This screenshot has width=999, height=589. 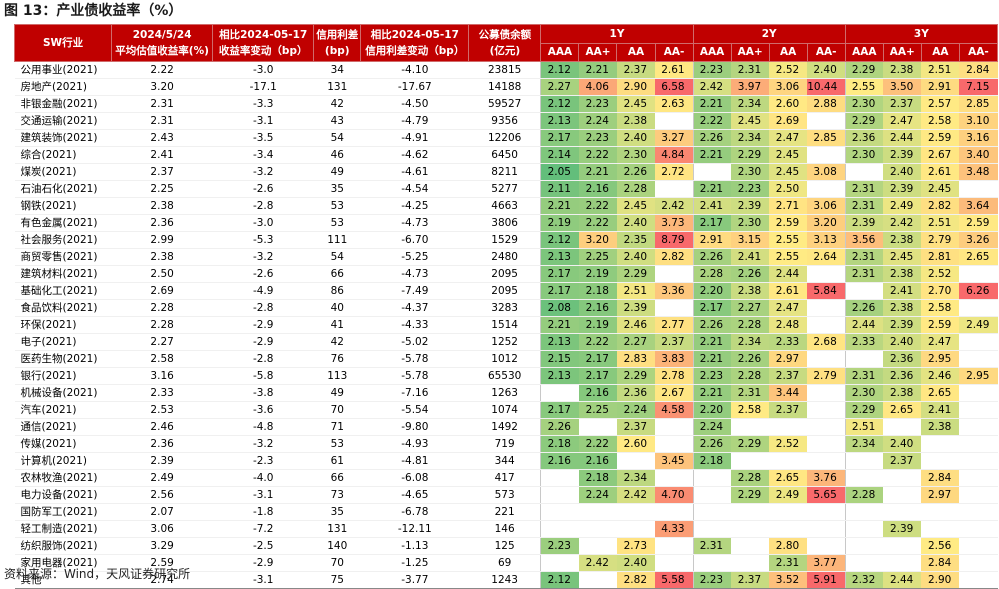 I want to click on yield-heatmap-cell: 2.19, so click(x=597, y=274).